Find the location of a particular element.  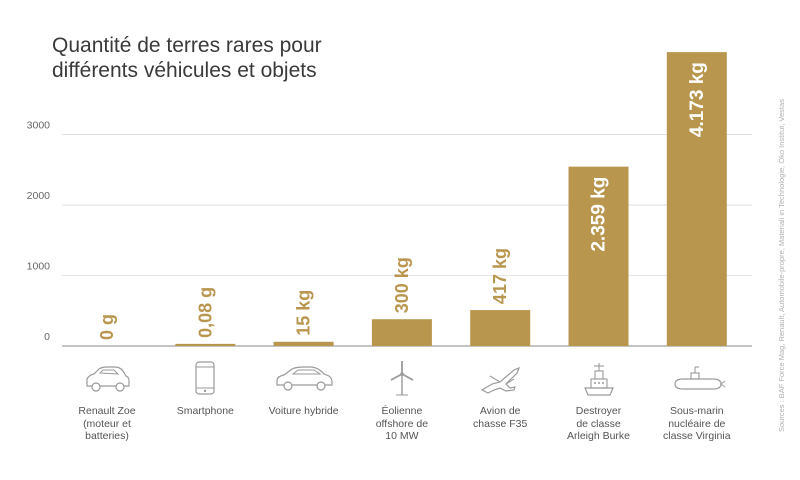

smartphone-icon is located at coordinates (205, 379).